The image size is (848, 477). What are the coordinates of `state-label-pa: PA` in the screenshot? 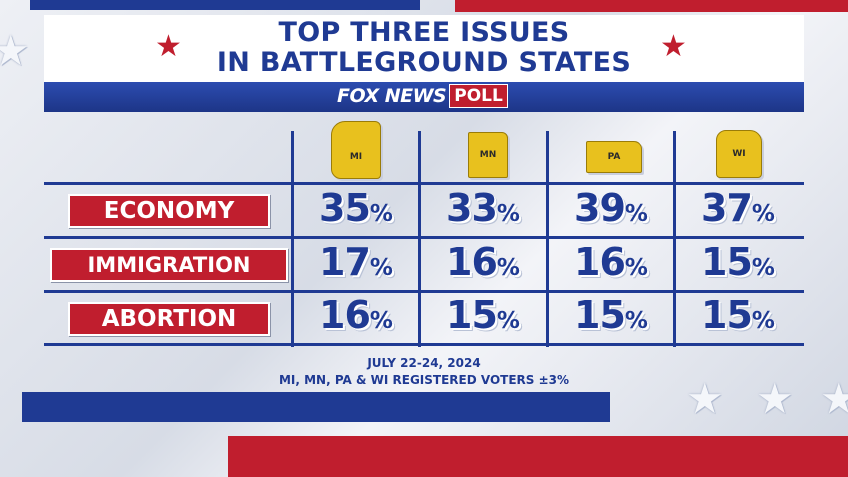 It's located at (614, 157).